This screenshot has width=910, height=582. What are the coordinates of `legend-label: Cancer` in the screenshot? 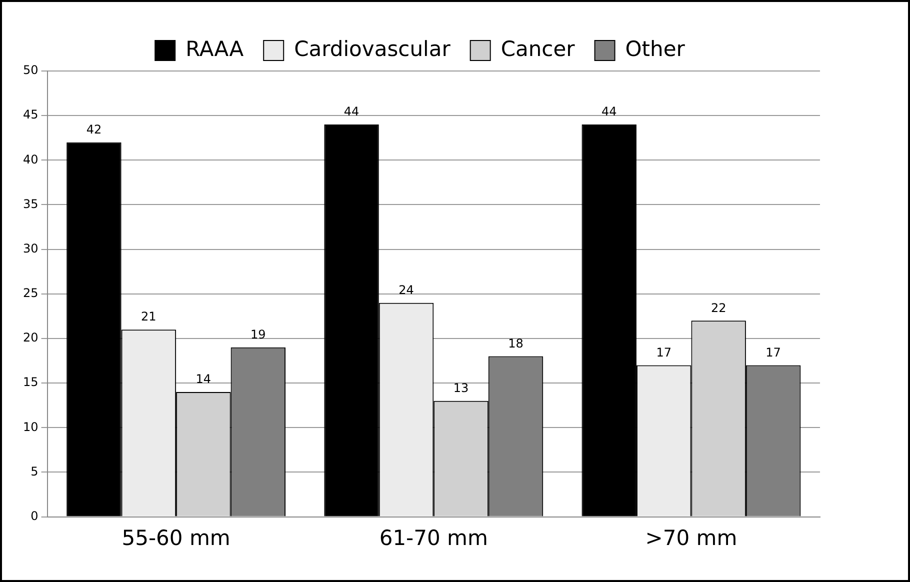 It's located at (538, 48).